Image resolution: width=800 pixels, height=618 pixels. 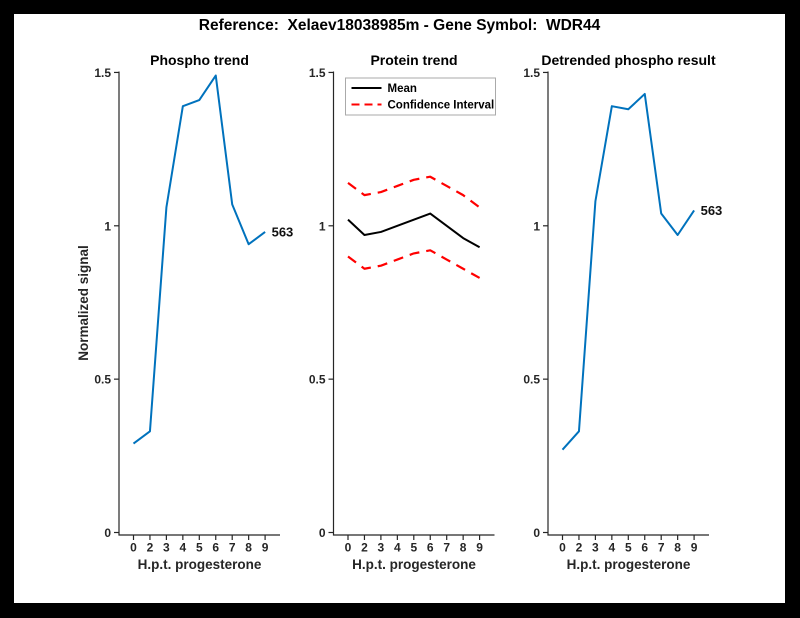 I want to click on ci-lower-line, so click(x=414, y=264).